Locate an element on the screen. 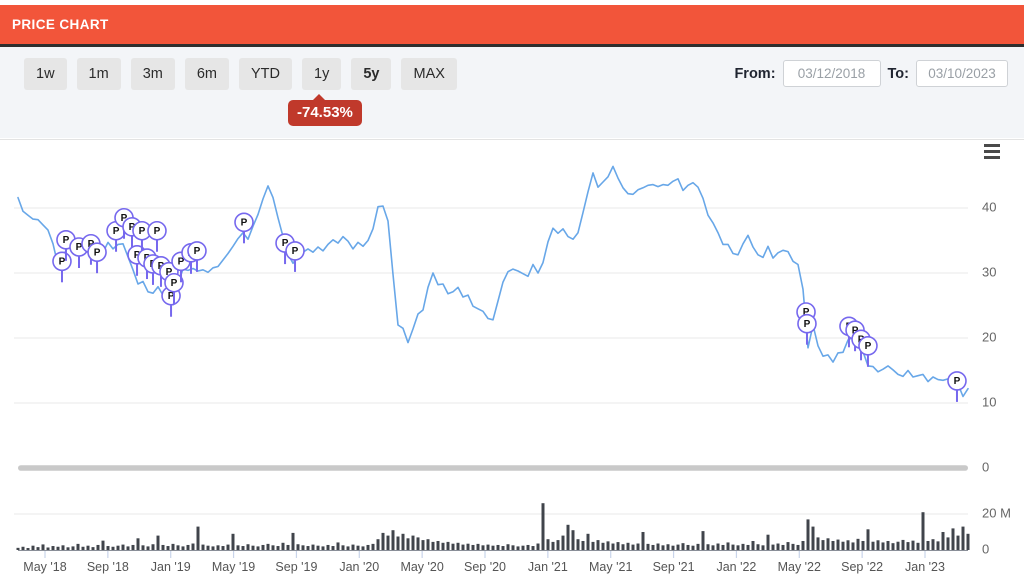  range-button-max: MAX is located at coordinates (429, 74).